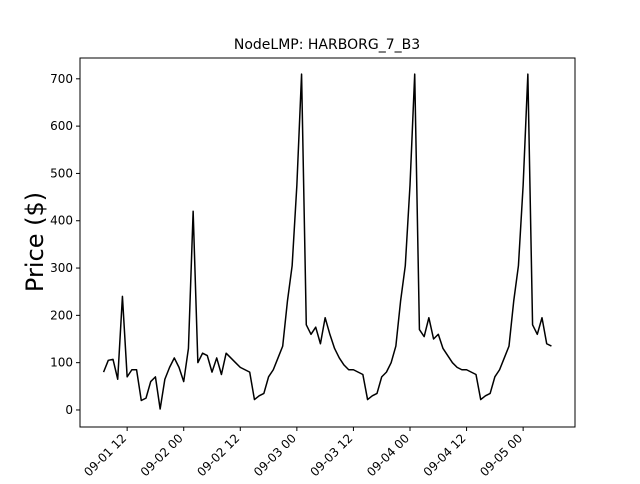  What do you see at coordinates (61, 221) in the screenshot?
I see `y-tick-label: 400` at bounding box center [61, 221].